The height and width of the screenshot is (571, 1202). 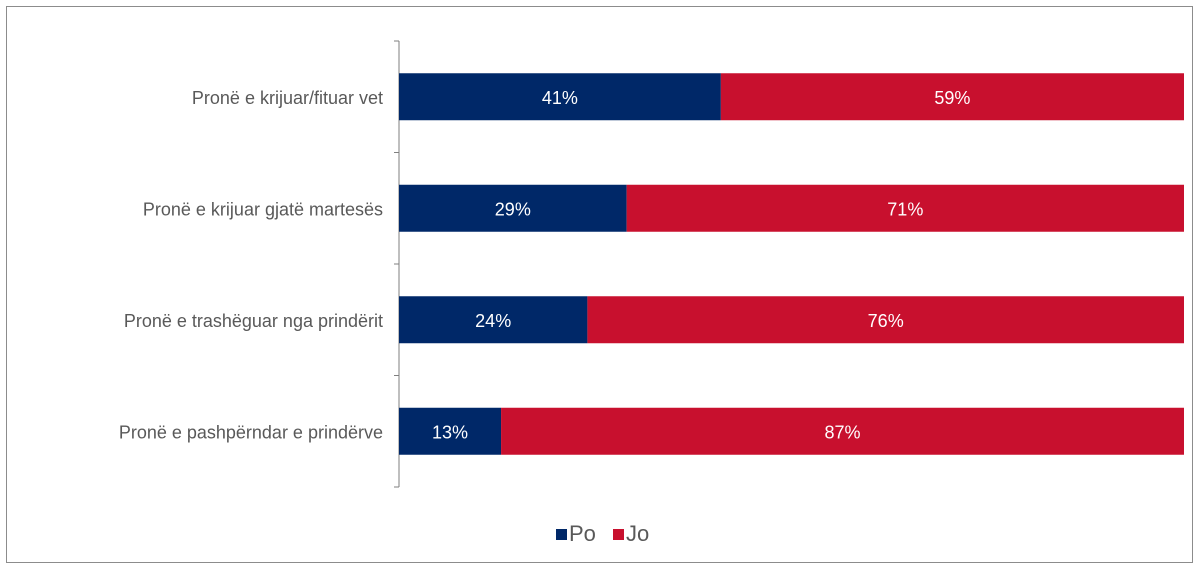 I want to click on data-label: 29%, so click(x=513, y=209).